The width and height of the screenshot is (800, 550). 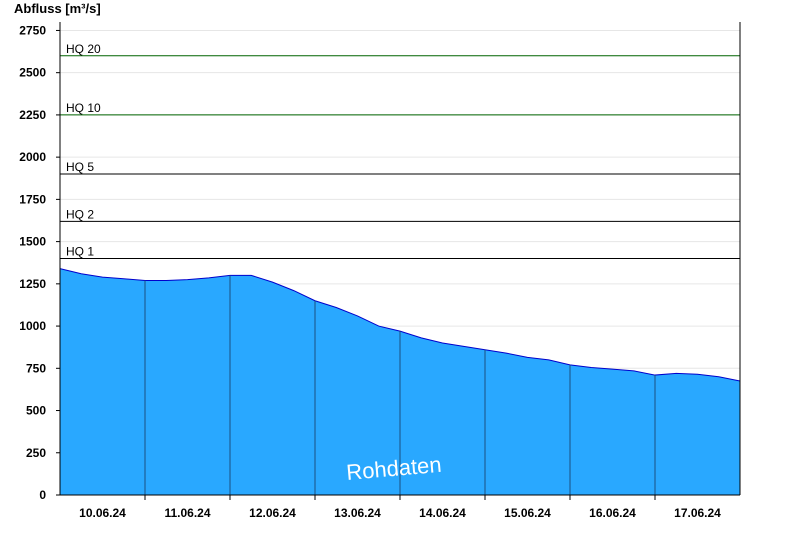 I want to click on y-tick-label-0: 0, so click(x=42, y=495).